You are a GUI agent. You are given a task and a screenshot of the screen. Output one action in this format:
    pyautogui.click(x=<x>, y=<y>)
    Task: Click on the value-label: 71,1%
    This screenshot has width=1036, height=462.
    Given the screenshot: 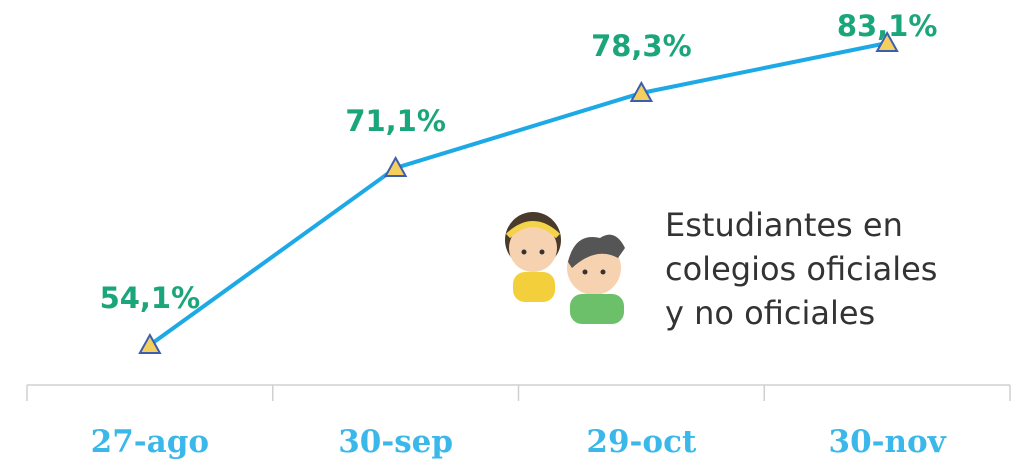 What is the action you would take?
    pyautogui.click(x=395, y=121)
    